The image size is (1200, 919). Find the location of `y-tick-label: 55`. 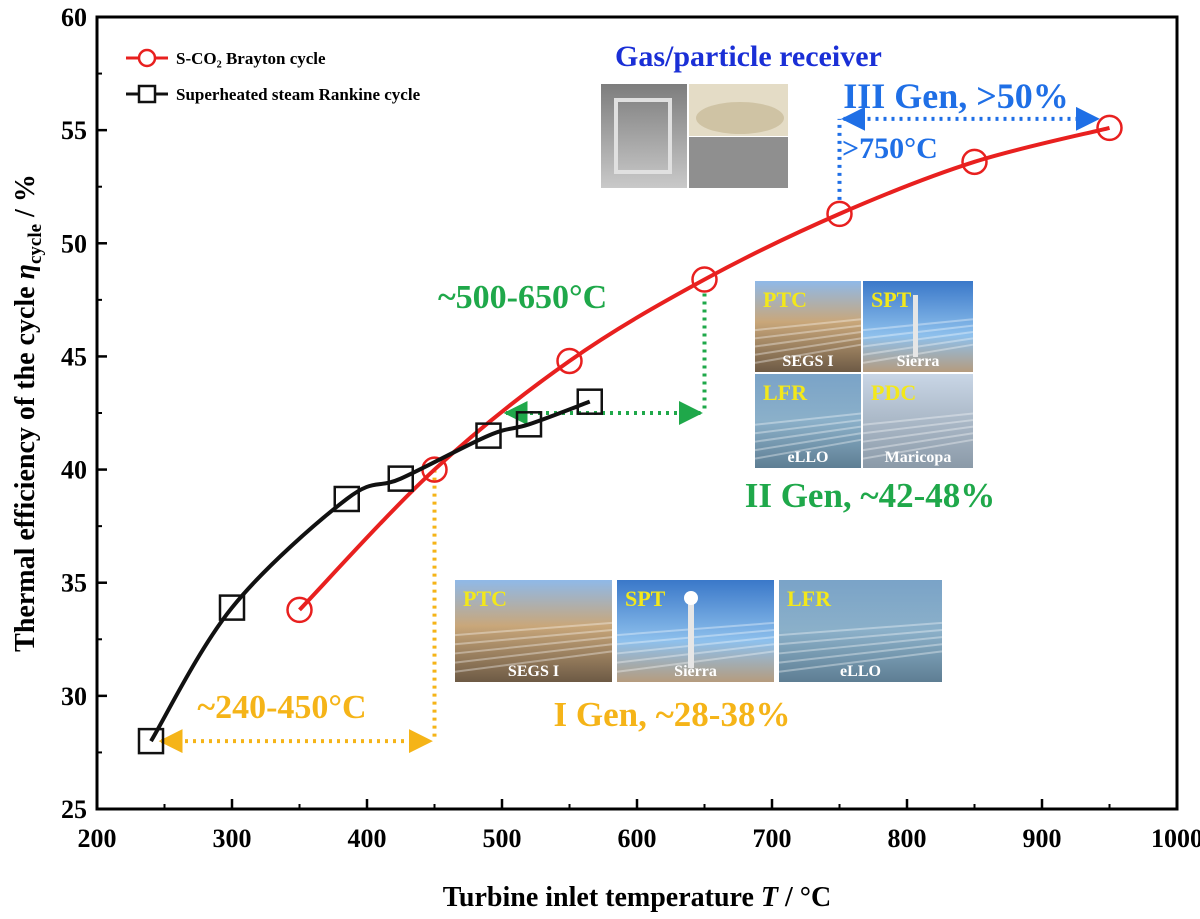

y-tick-label: 55 is located at coordinates (74, 130).